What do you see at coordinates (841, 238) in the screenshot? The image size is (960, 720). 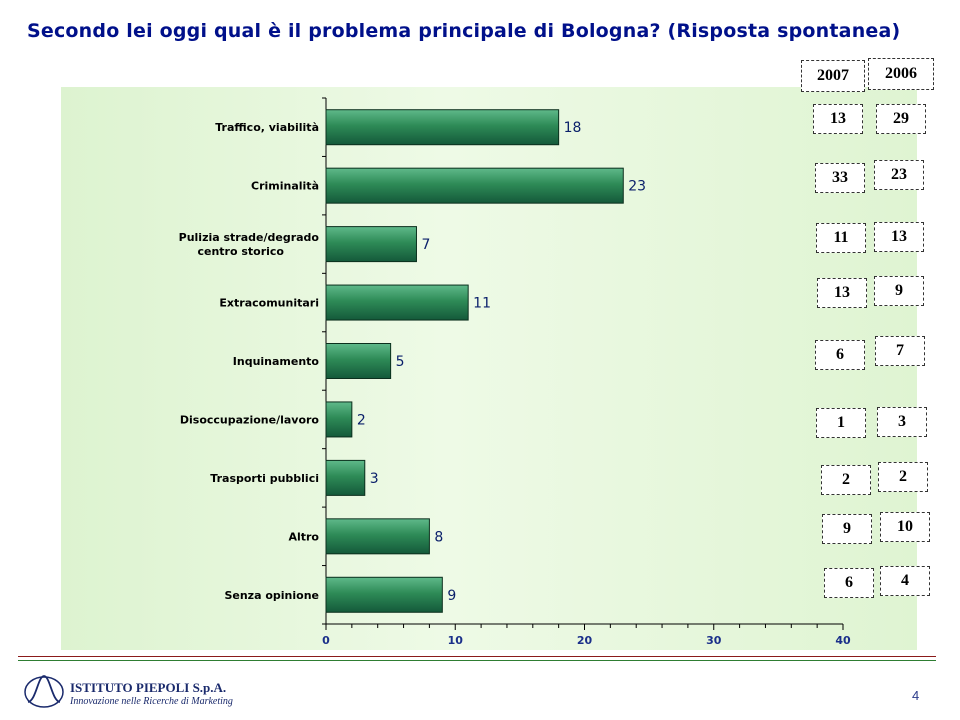 I see `comparison-2007-value: 11` at bounding box center [841, 238].